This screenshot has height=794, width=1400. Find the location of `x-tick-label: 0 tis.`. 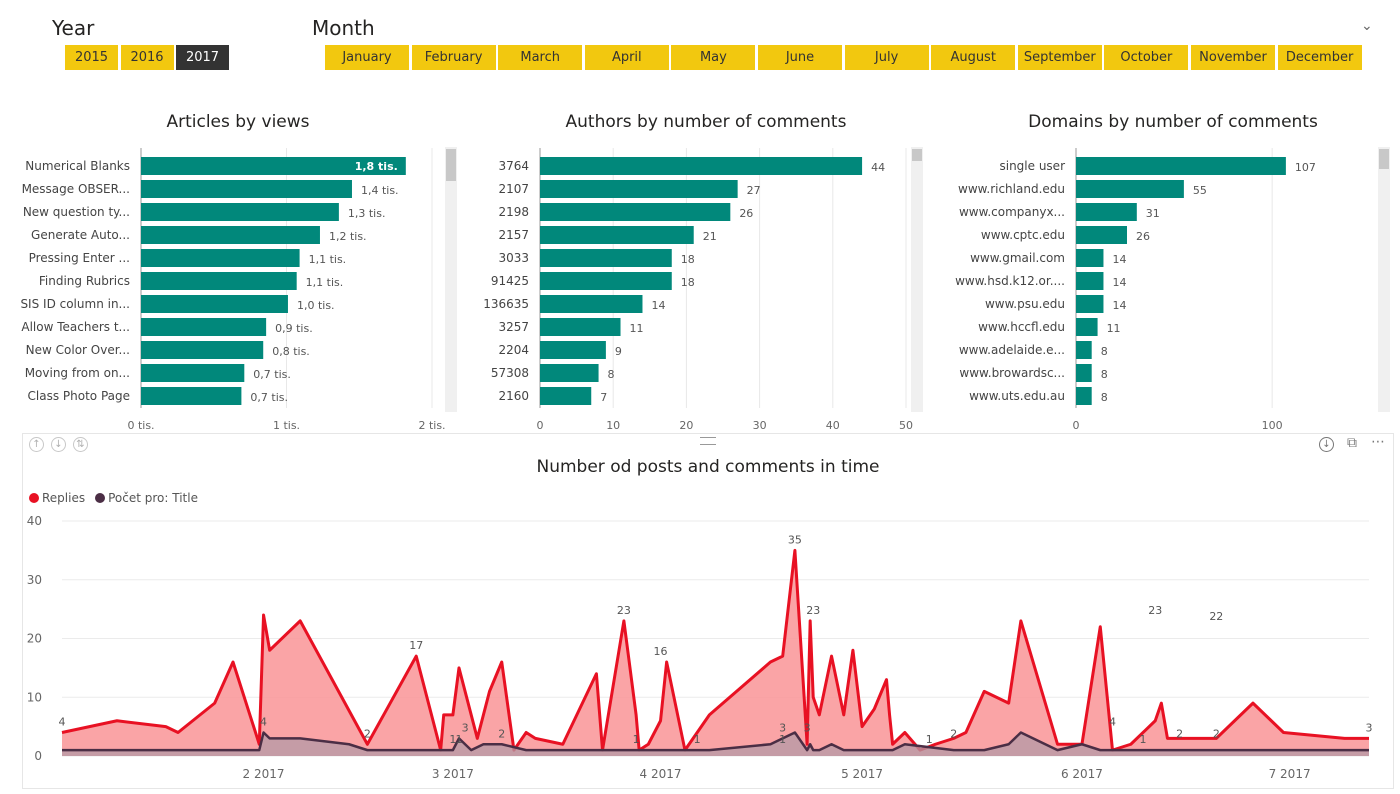

x-tick-label: 0 tis. is located at coordinates (140, 425).